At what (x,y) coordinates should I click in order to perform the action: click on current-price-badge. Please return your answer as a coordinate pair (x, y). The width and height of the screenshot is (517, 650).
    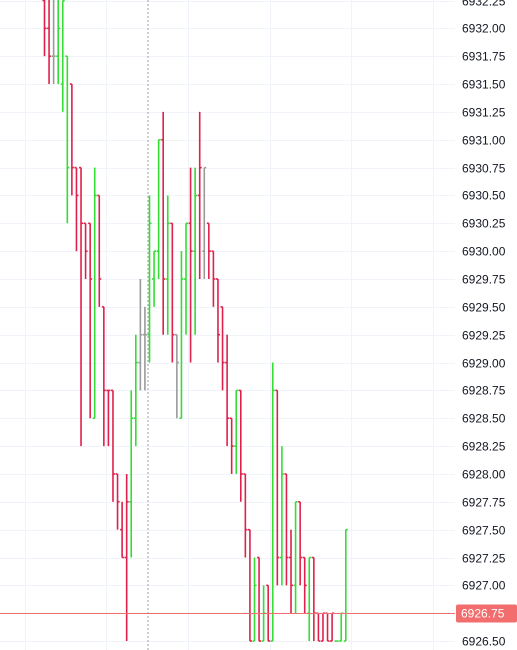
    Looking at the image, I should click on (486, 613).